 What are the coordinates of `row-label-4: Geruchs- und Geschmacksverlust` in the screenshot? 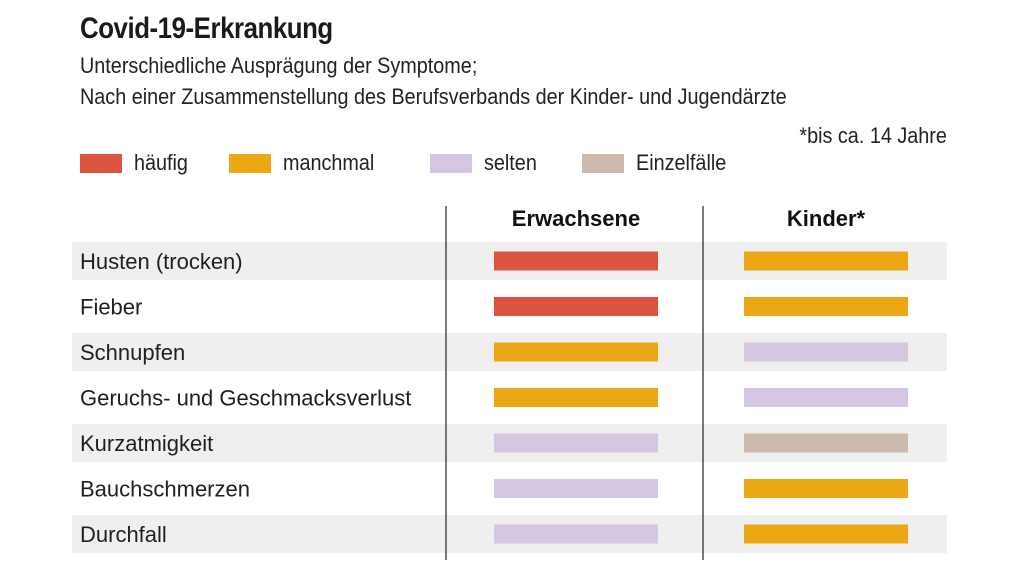 It's located at (245, 398).